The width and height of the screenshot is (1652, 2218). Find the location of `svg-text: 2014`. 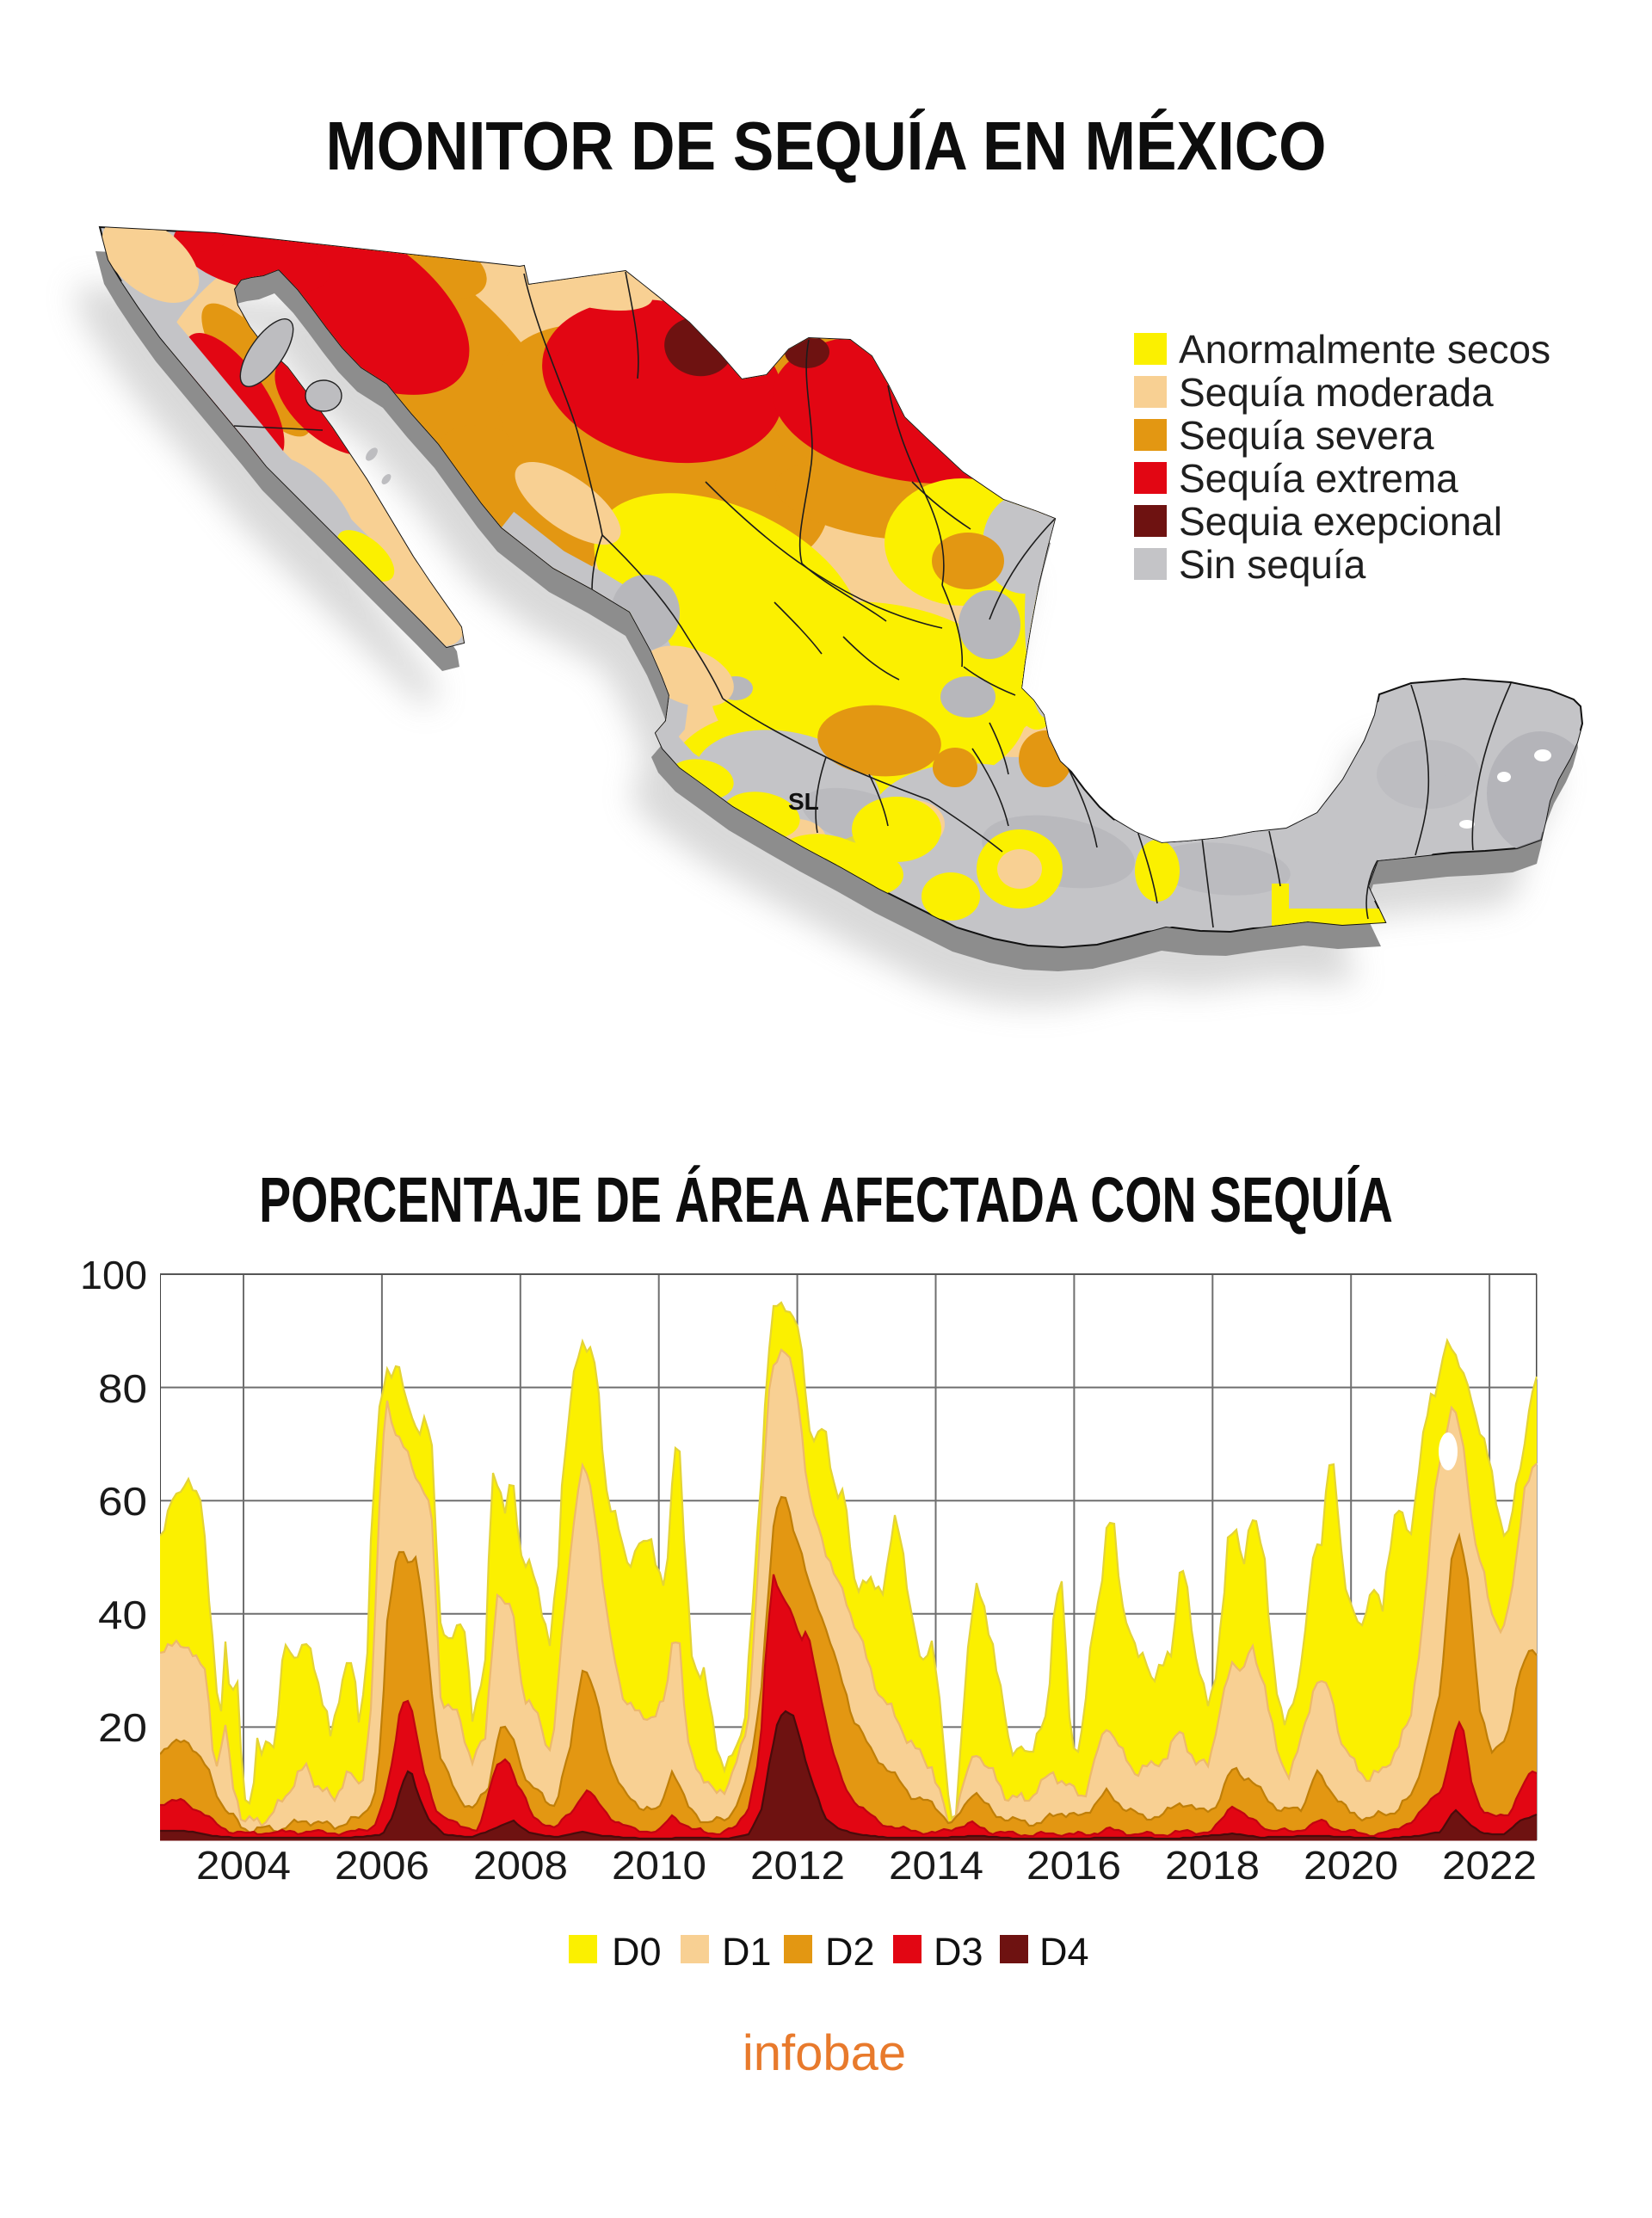

svg-text: 2014 is located at coordinates (936, 1865).